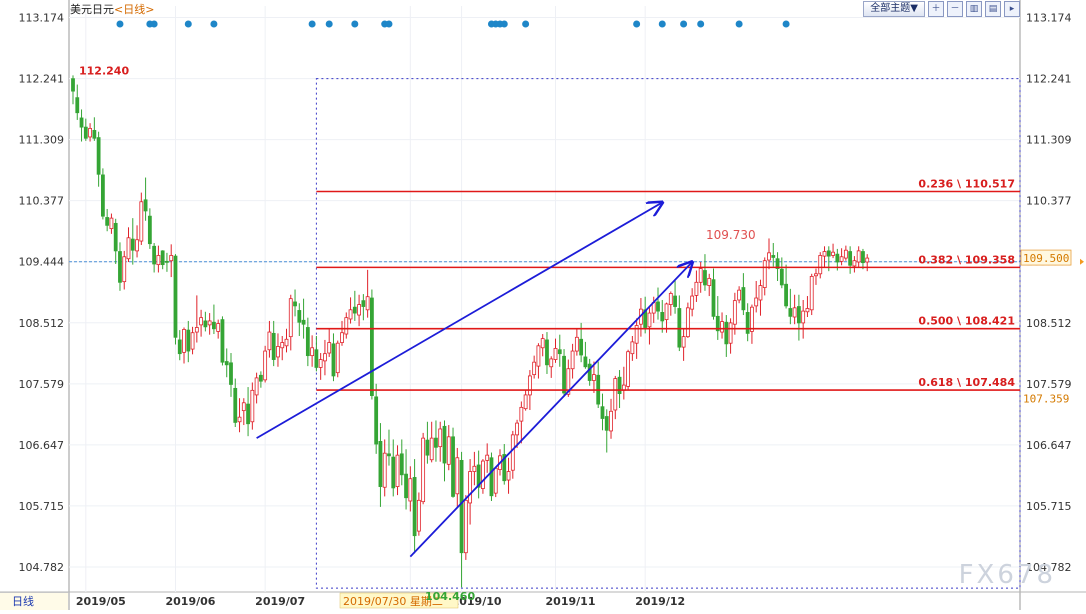  Describe the element at coordinates (399, 600) in the screenshot. I see `crosshair-date-box` at that location.